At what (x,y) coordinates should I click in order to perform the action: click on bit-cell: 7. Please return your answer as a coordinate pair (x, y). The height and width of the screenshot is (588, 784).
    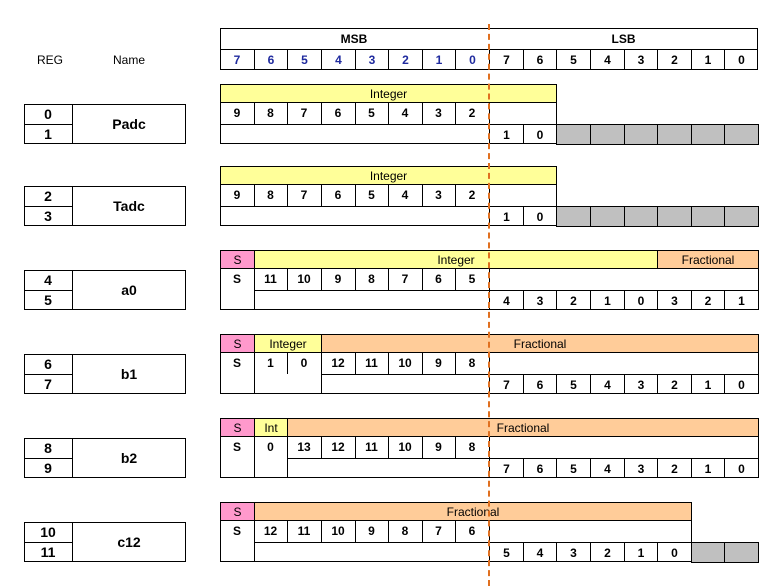
    Looking at the image, I should click on (304, 195).